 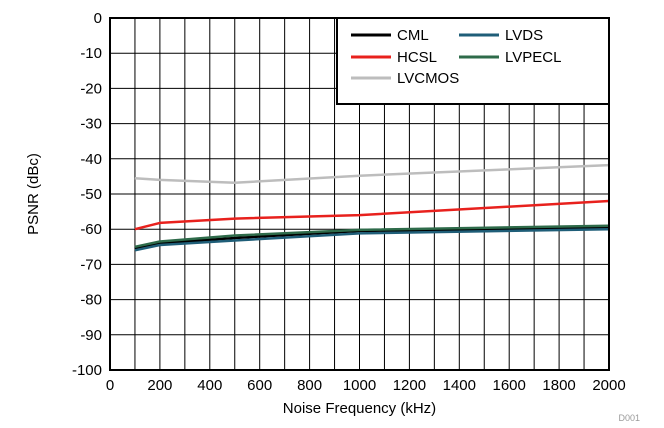 I want to click on series-lines, so click(x=372, y=207).